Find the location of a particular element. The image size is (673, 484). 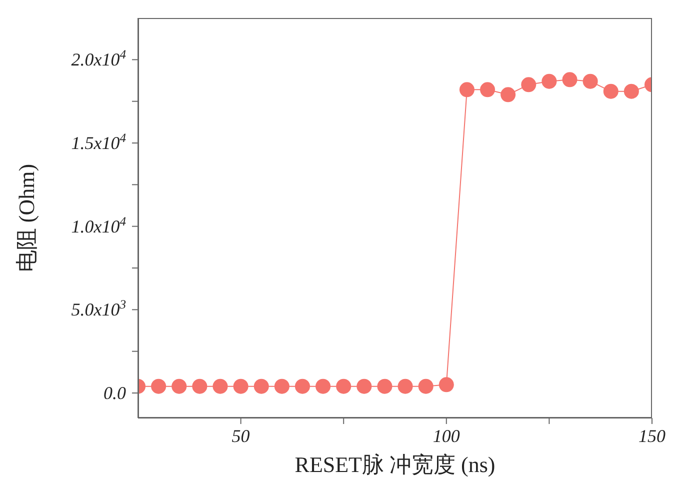

x-tick-label: 100 is located at coordinates (446, 436).